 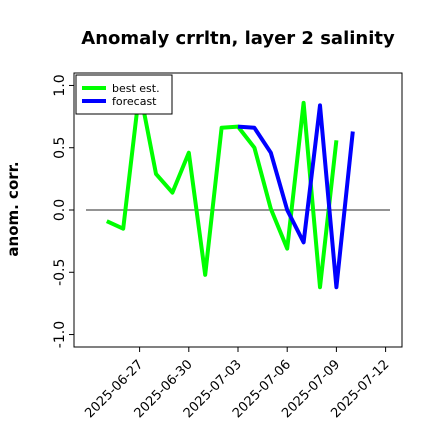 What do you see at coordinates (60, 210) in the screenshot?
I see `y-tick-label: 0.0` at bounding box center [60, 210].